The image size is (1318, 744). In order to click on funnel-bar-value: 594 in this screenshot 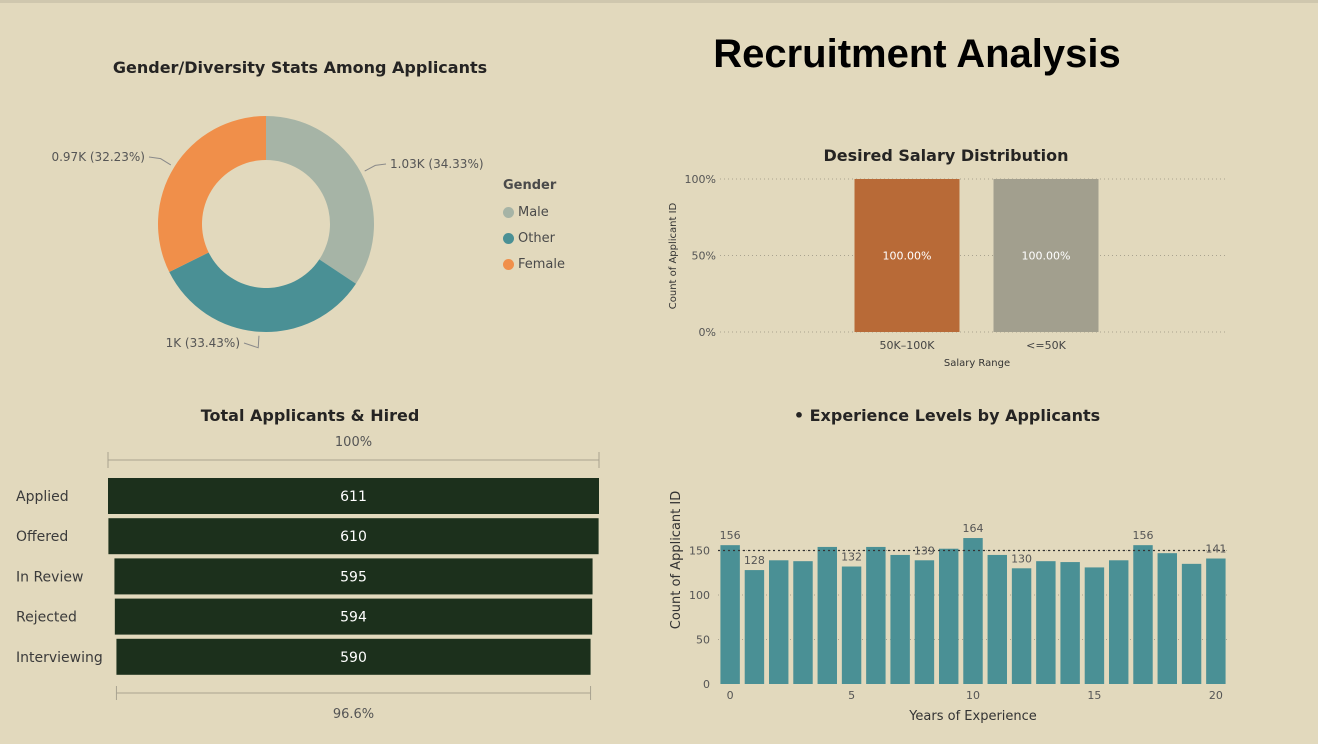, I will do `click(353, 618)`.